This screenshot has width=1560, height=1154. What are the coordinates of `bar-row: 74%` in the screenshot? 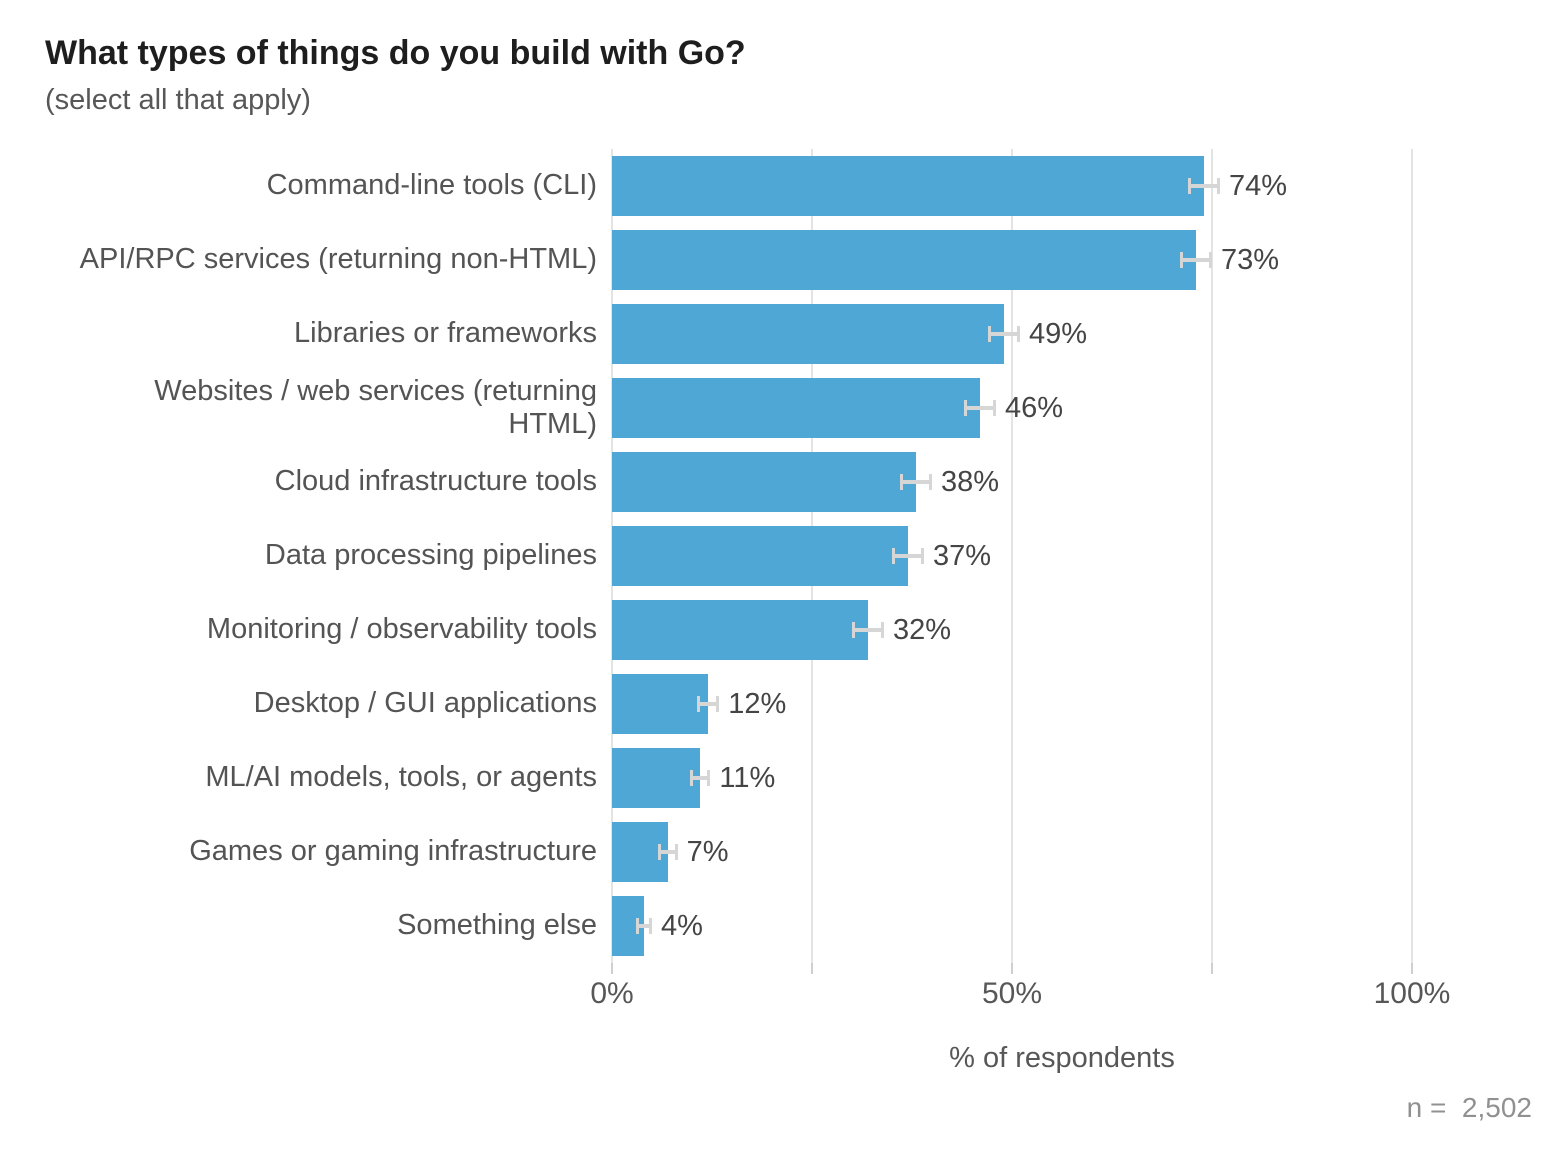 It's located at (1062, 186).